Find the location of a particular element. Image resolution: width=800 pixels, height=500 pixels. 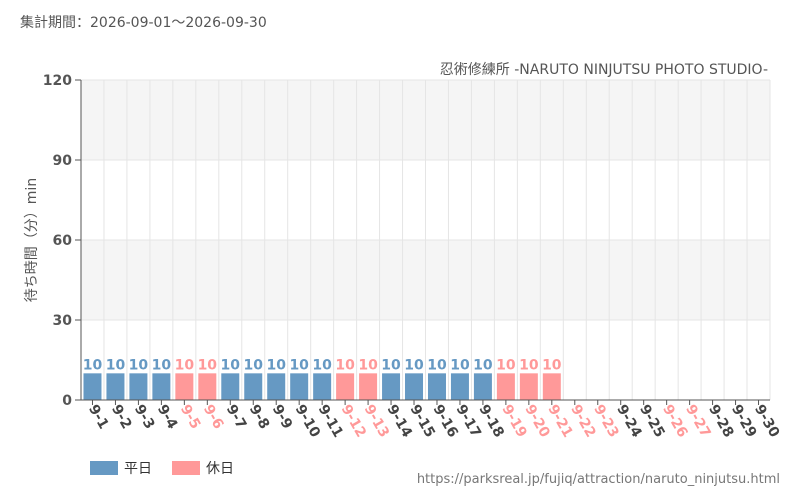

x-tick-label: 9-1 is located at coordinates (98, 417).